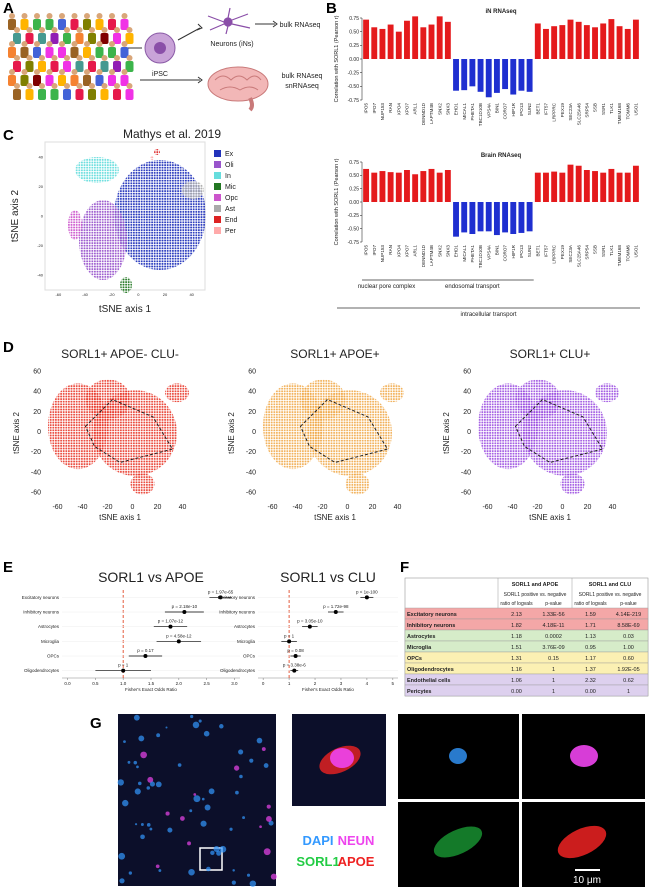 Image resolution: width=650 pixels, height=892 pixels. Describe the element at coordinates (356, 861) in the screenshot. I see `stain-label: APOE` at that location.